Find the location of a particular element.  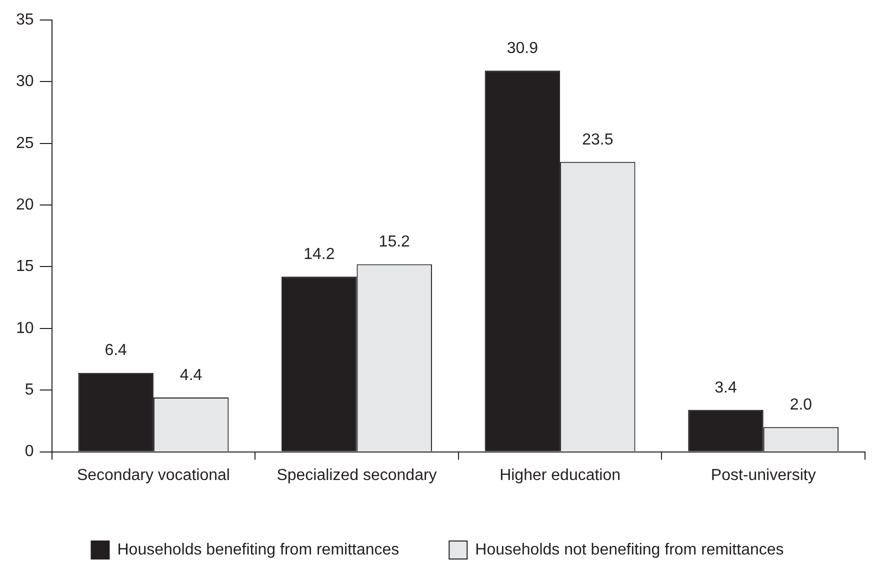

x-tick-label: Secondary vocational is located at coordinates (153, 475).